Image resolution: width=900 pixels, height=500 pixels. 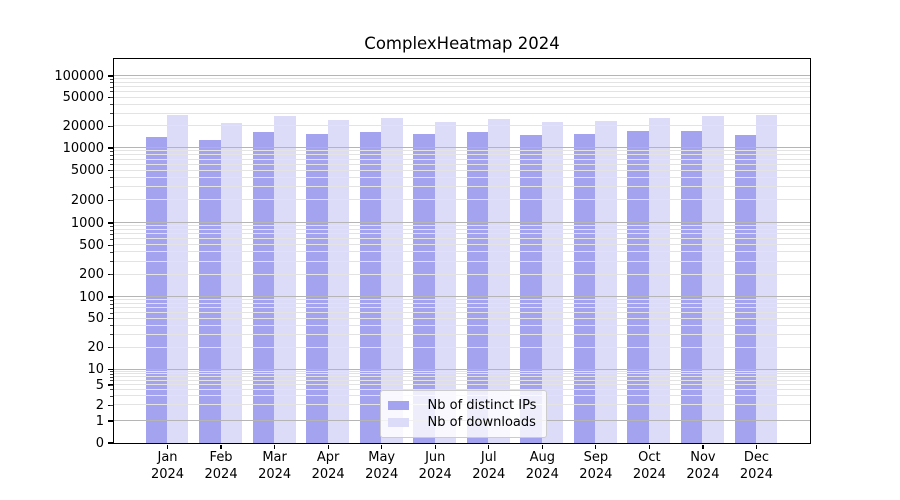 I want to click on y-tick-label: 1000, so click(x=87, y=223).